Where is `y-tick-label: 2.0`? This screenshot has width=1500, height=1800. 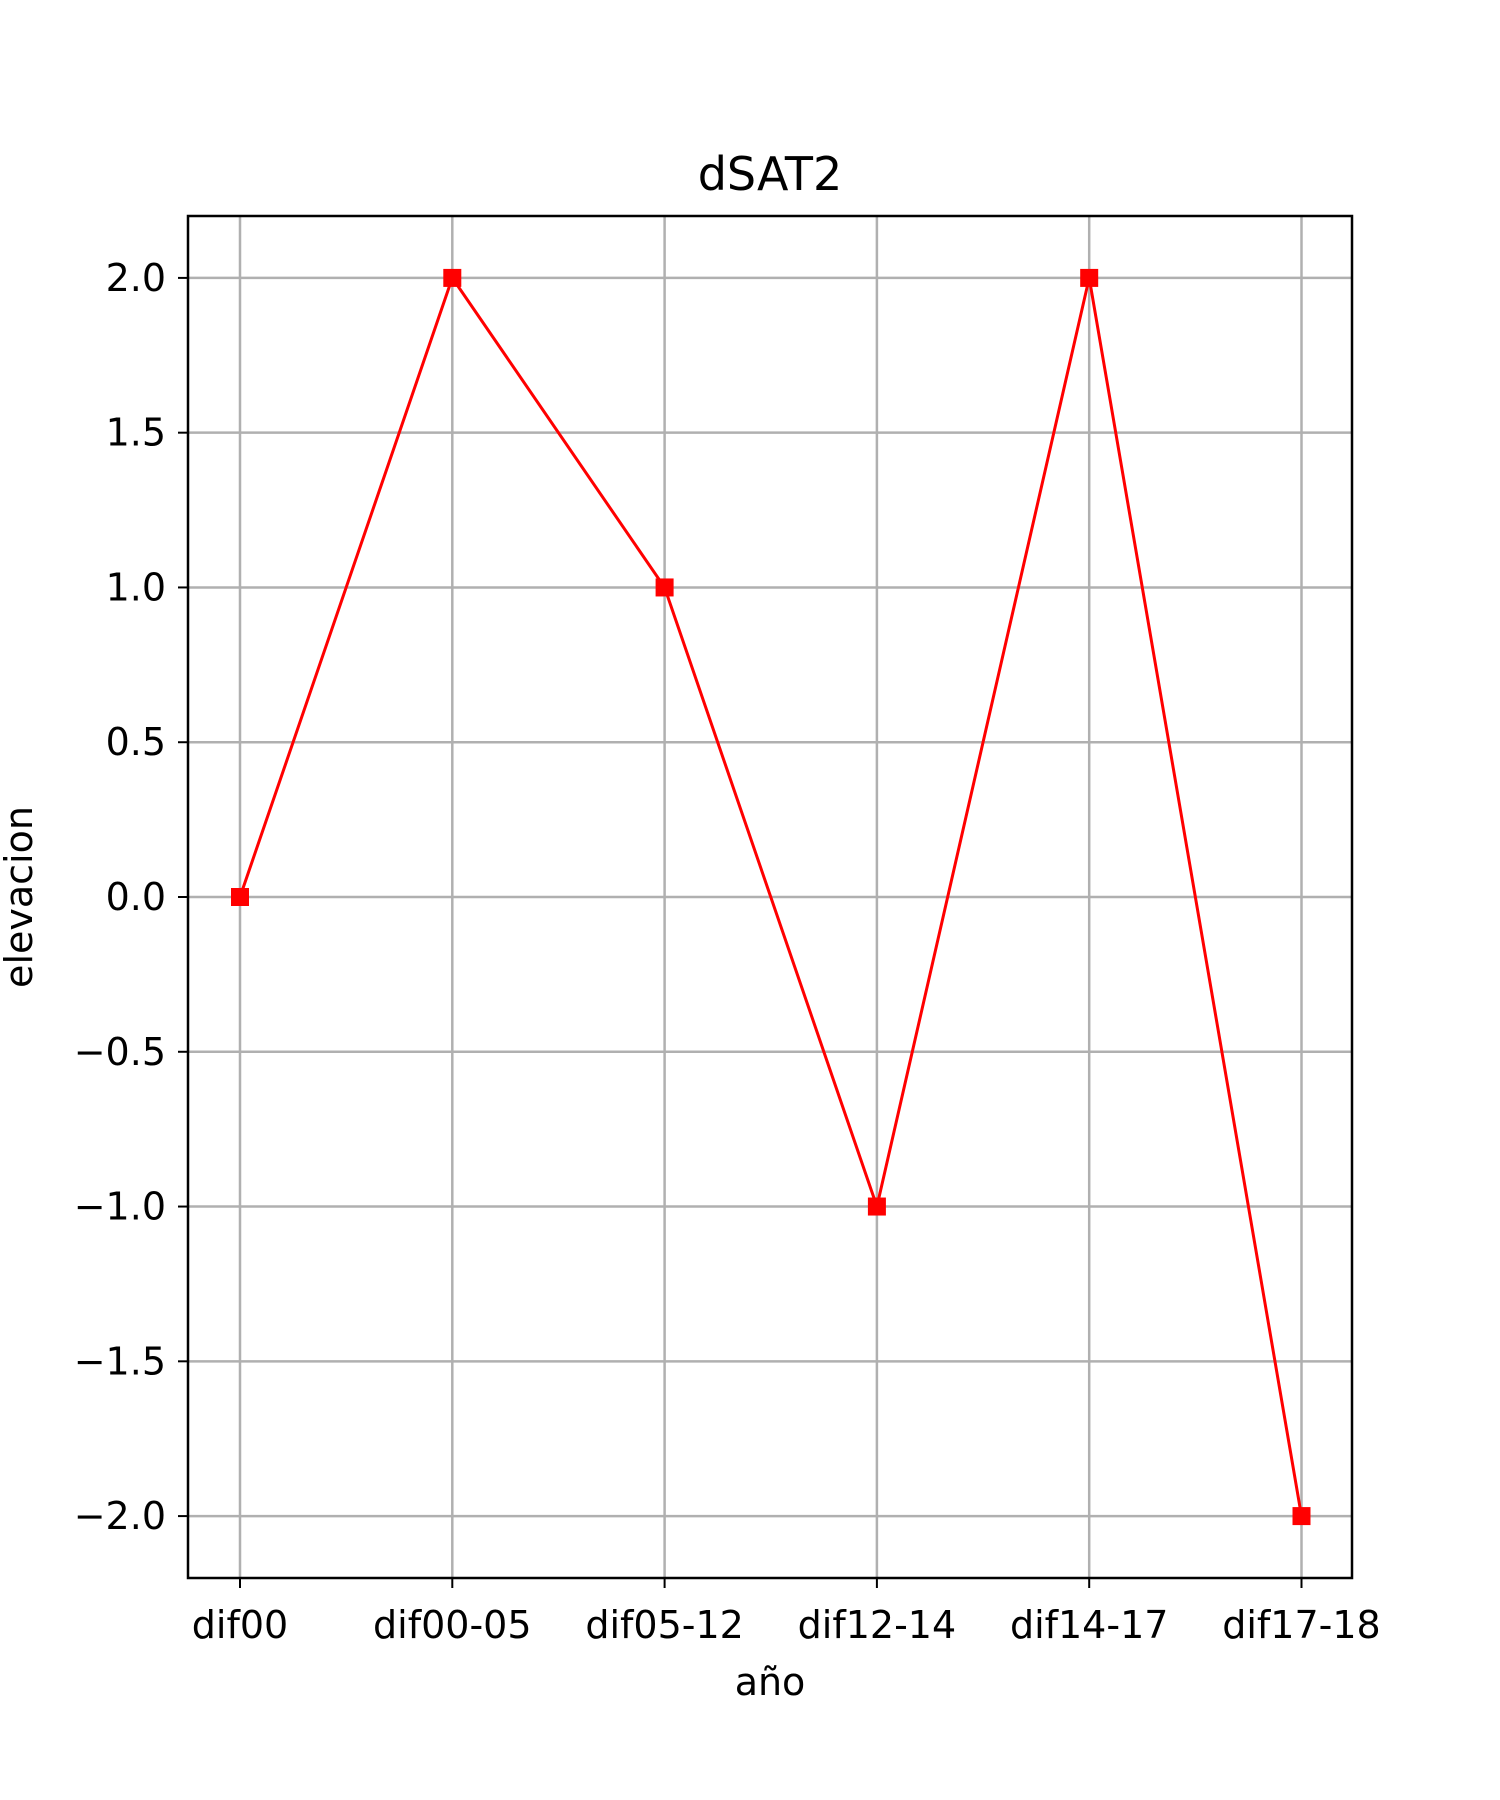 y-tick-label: 2.0 is located at coordinates (136, 278).